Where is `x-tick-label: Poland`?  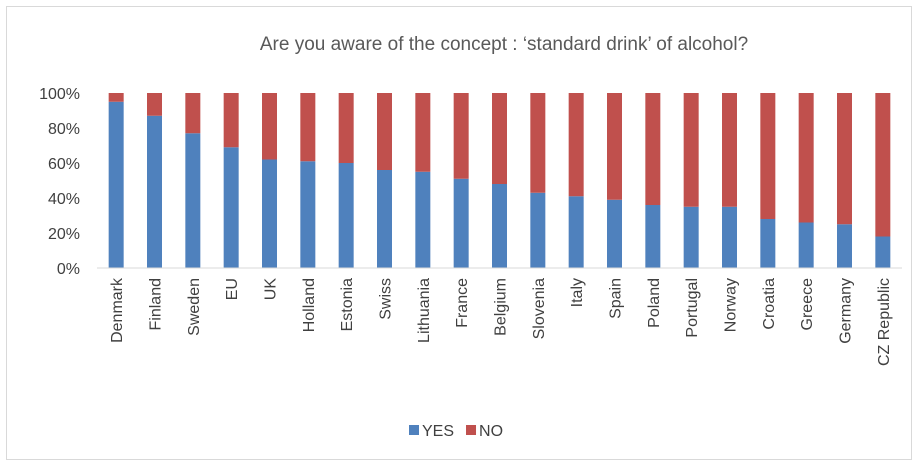
x-tick-label: Poland is located at coordinates (654, 303).